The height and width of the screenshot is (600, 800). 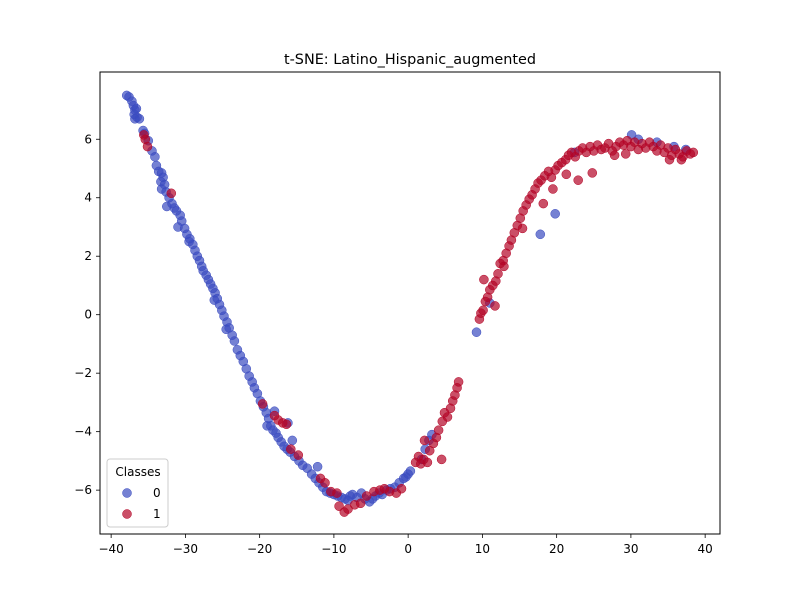 I want to click on legend-label-class-1: 1, so click(x=157, y=514).